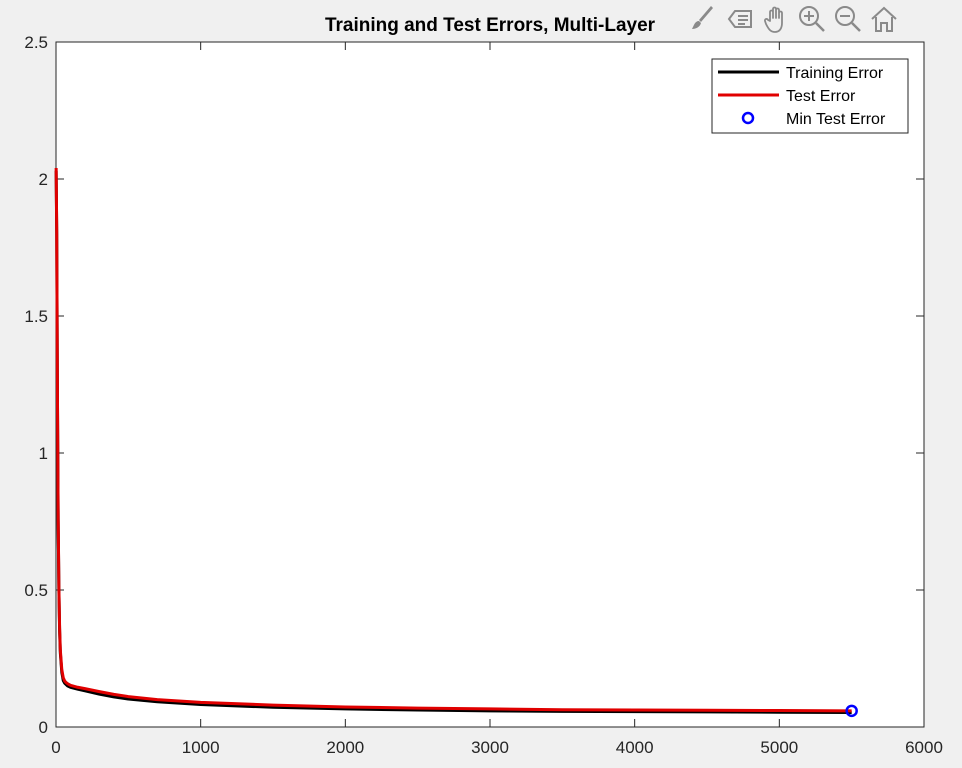 Image resolution: width=962 pixels, height=768 pixels. Describe the element at coordinates (821, 96) in the screenshot. I see `legend-label-test: Test Error` at that location.